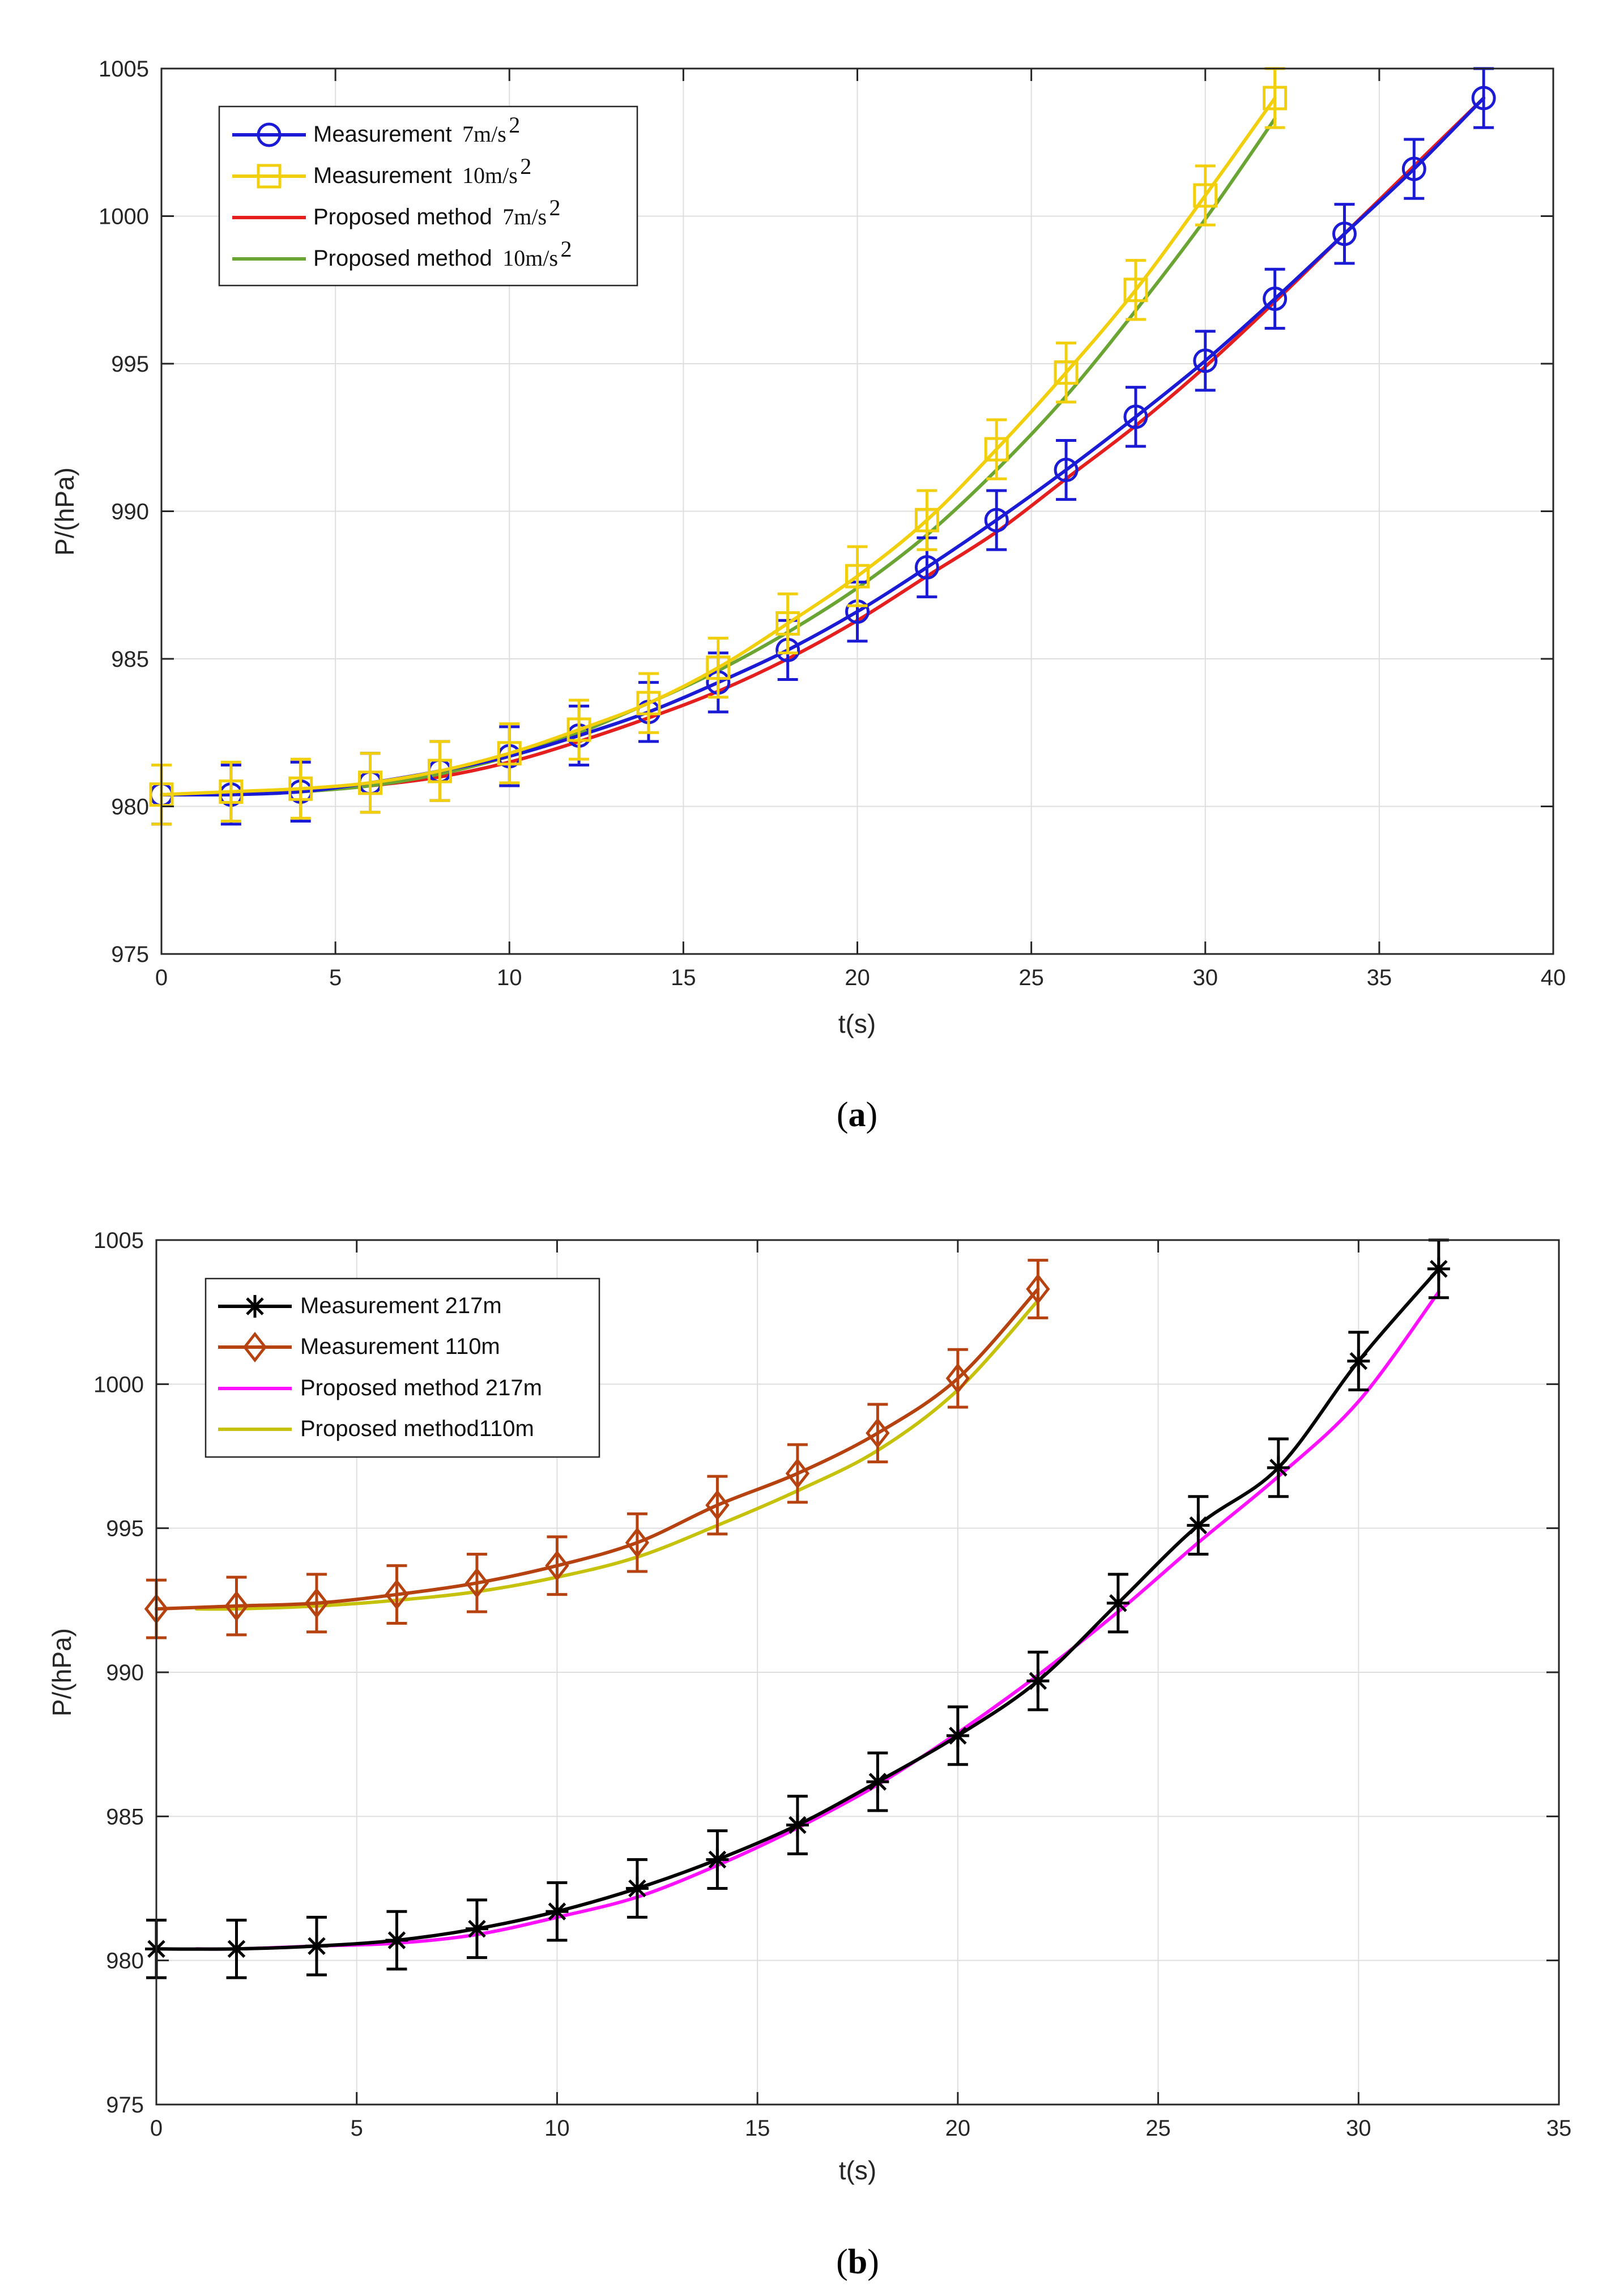 The height and width of the screenshot is (2296, 1598). I want to click on legend-a-entry-1: Measurement 7m/s 2, so click(416, 129).